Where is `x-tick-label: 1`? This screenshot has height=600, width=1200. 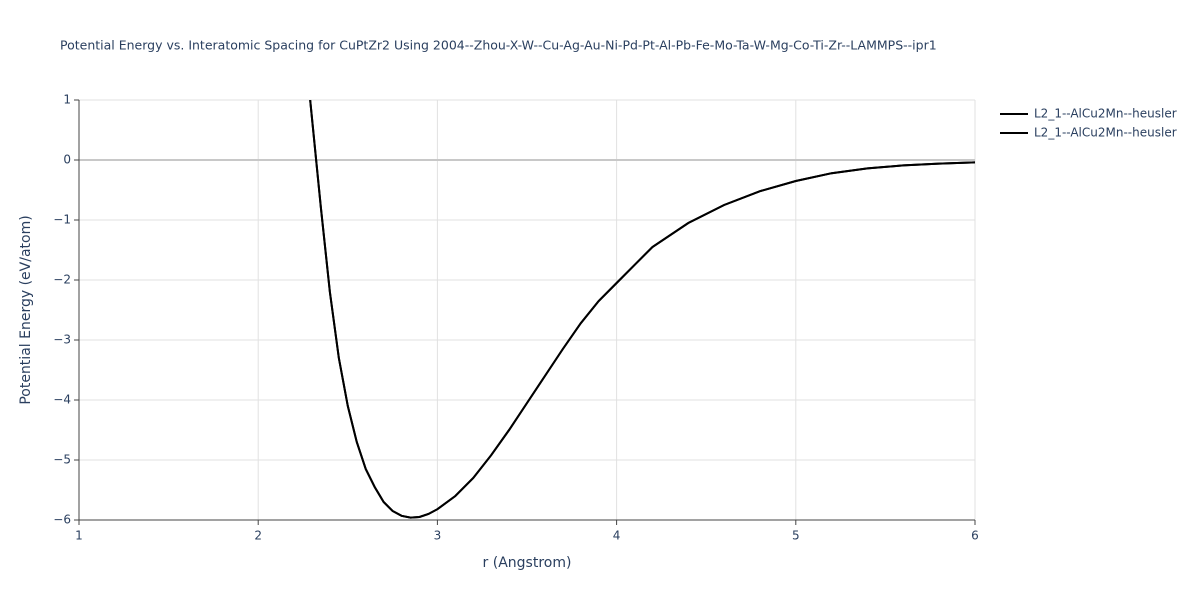
x-tick-label: 1 is located at coordinates (79, 536).